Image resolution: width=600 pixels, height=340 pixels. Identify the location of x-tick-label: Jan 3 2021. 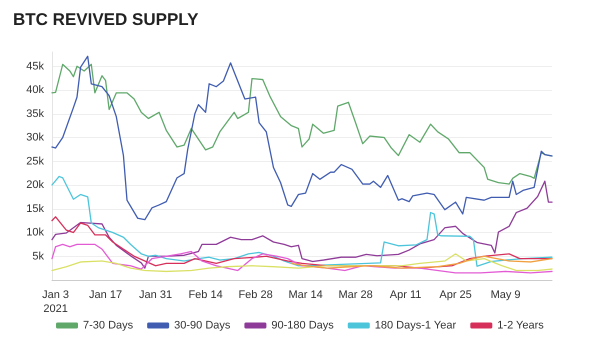
(56, 302).